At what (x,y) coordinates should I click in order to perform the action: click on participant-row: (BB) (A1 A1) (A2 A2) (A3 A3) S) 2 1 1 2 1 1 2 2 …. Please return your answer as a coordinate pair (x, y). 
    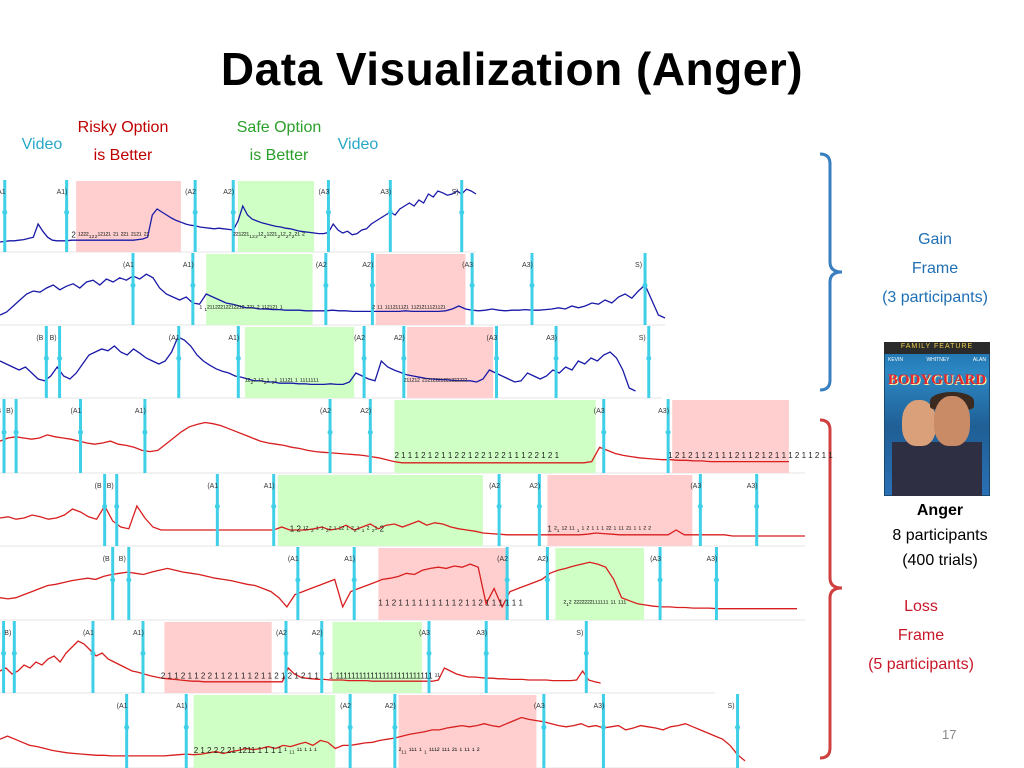
    Looking at the image, I should click on (357, 657).